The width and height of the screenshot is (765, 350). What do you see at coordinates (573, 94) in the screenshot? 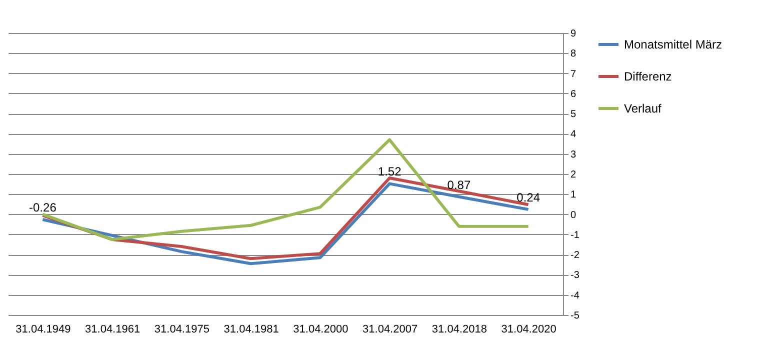
I see `y-tick-label: 6` at bounding box center [573, 94].